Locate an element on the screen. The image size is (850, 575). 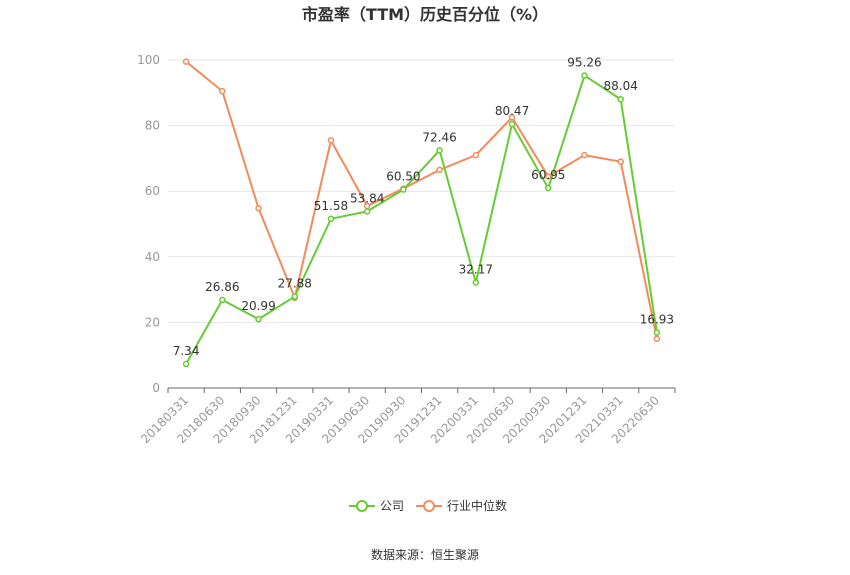
data-label: 51.58 is located at coordinates (331, 206).